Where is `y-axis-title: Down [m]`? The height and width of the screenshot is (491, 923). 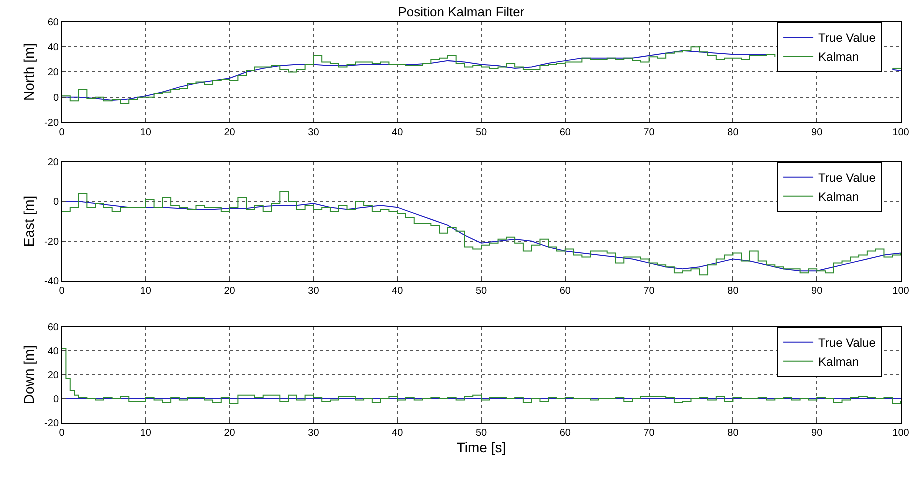 y-axis-title: Down [m] is located at coordinates (29, 375).